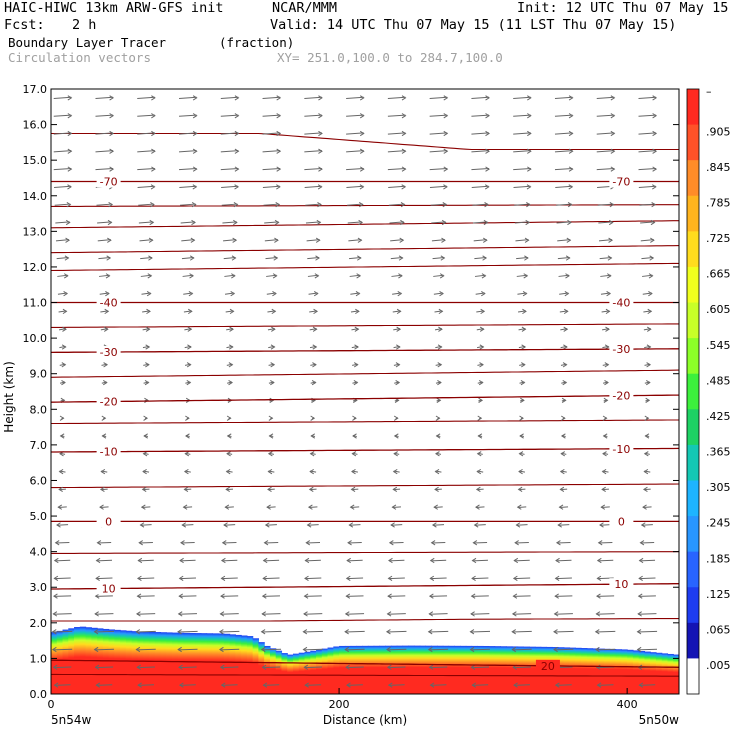  I want to click on y-tick-label: 12.0, so click(35, 267).